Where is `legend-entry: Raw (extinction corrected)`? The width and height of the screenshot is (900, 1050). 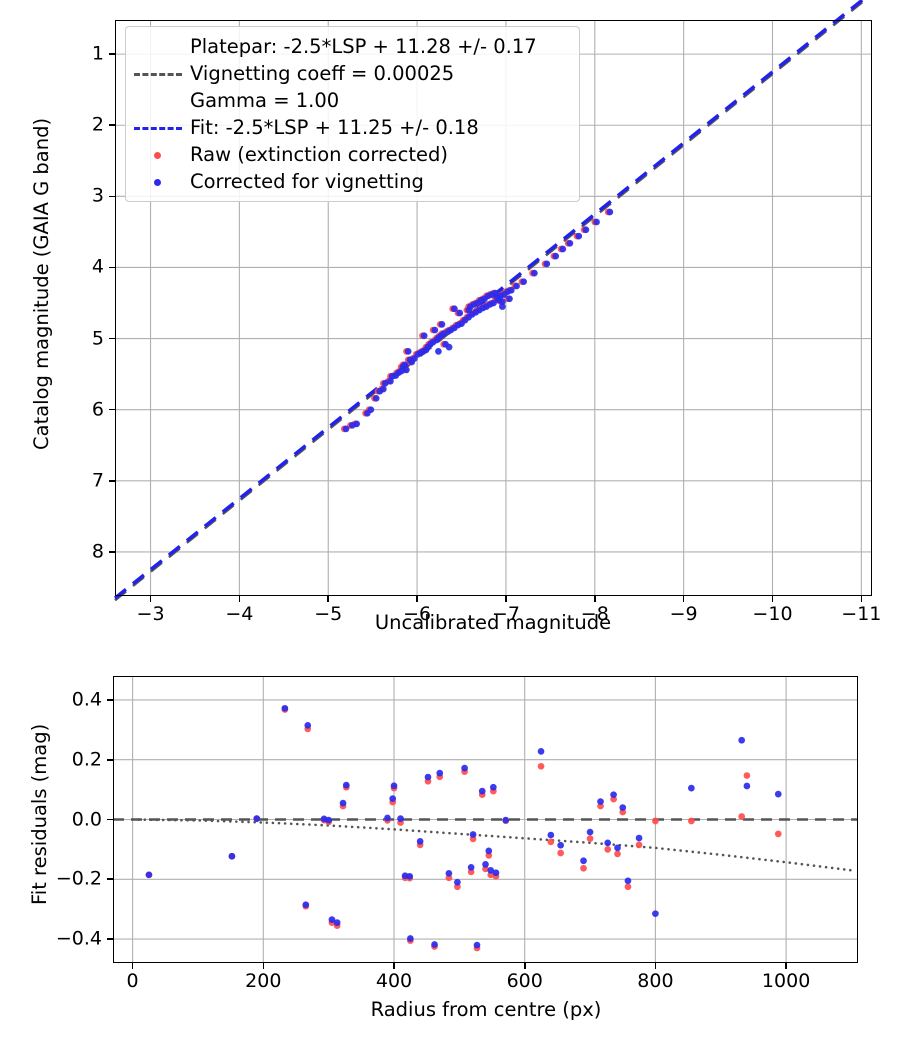 legend-entry: Raw (extinction corrected) is located at coordinates (351, 154).